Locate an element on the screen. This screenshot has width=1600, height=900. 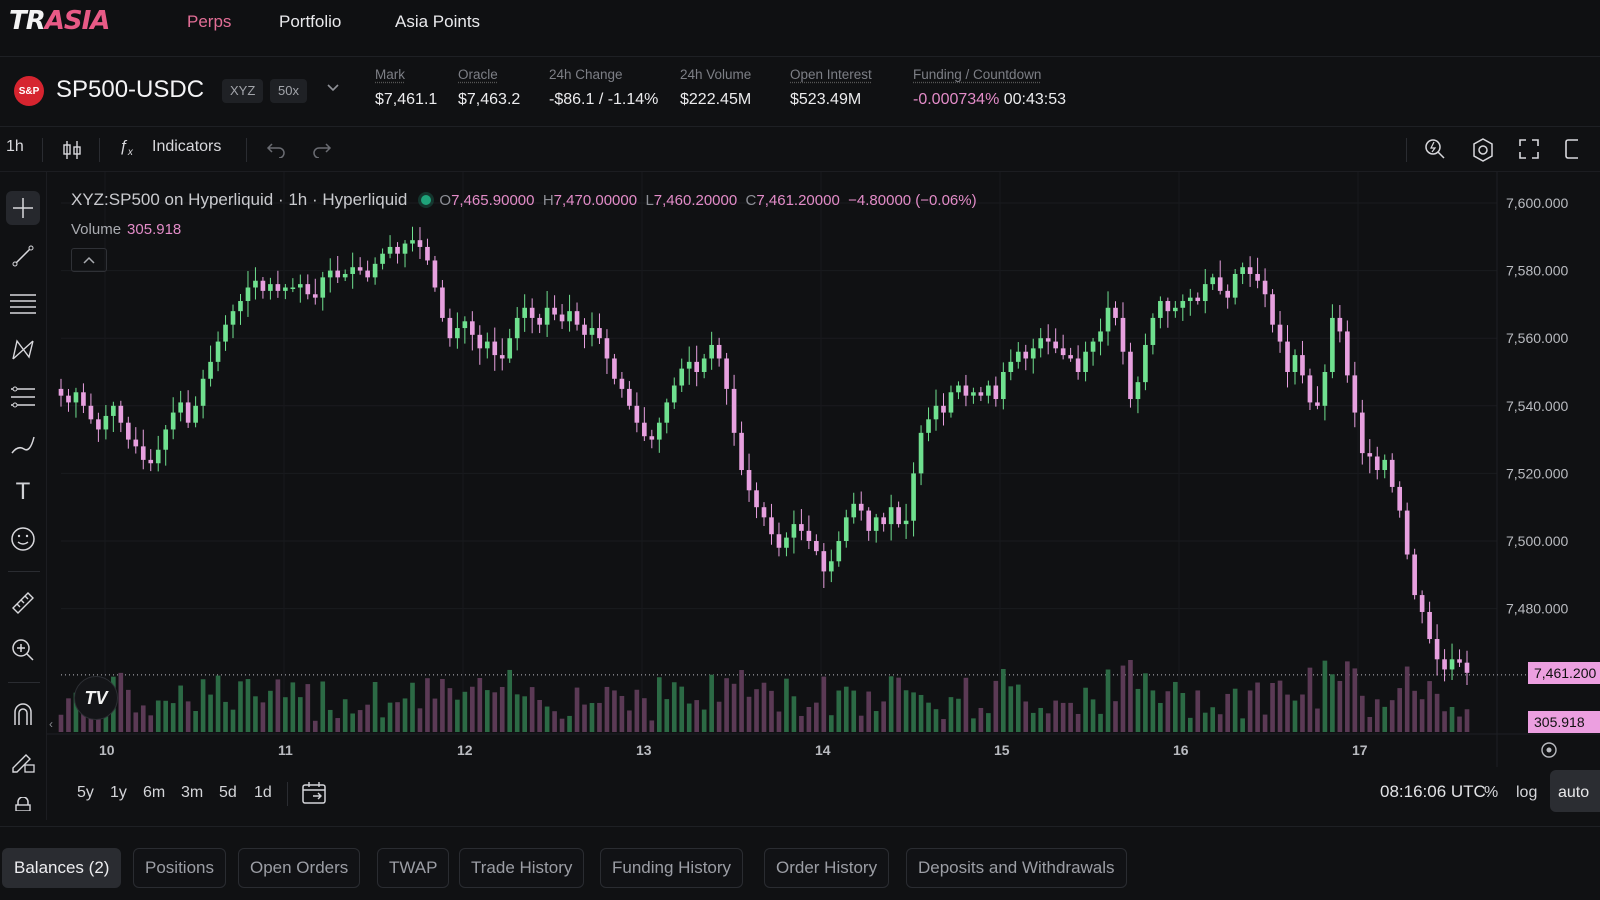
tab-open-orders: Open Orders is located at coordinates (299, 868).